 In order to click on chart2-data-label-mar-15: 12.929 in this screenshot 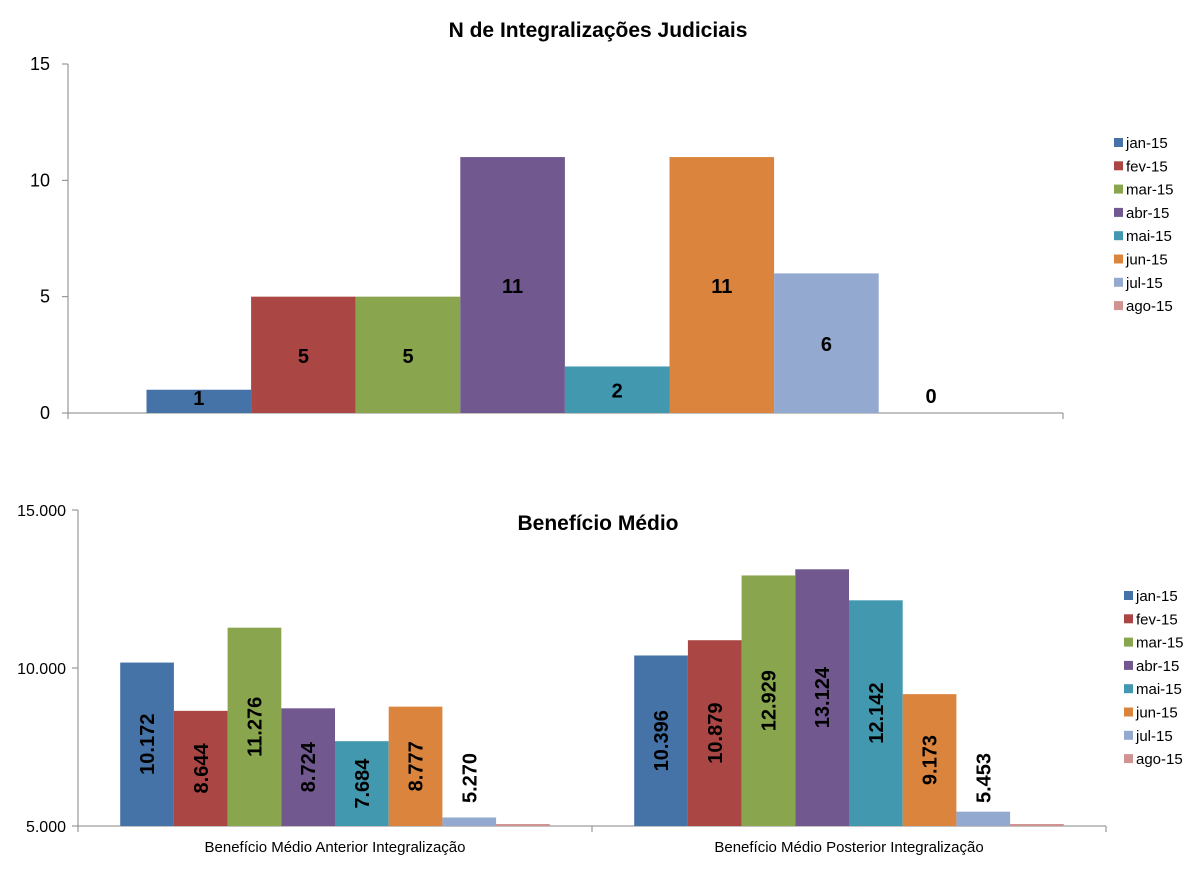, I will do `click(769, 700)`.